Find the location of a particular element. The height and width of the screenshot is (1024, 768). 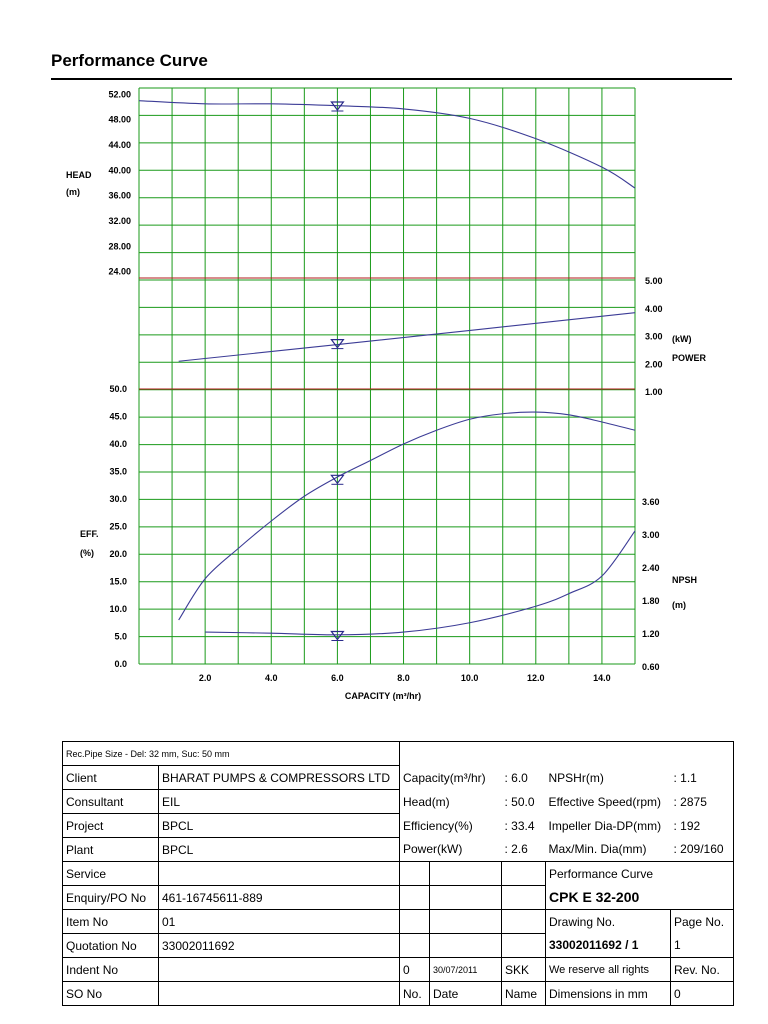

head-curve is located at coordinates (387, 144).